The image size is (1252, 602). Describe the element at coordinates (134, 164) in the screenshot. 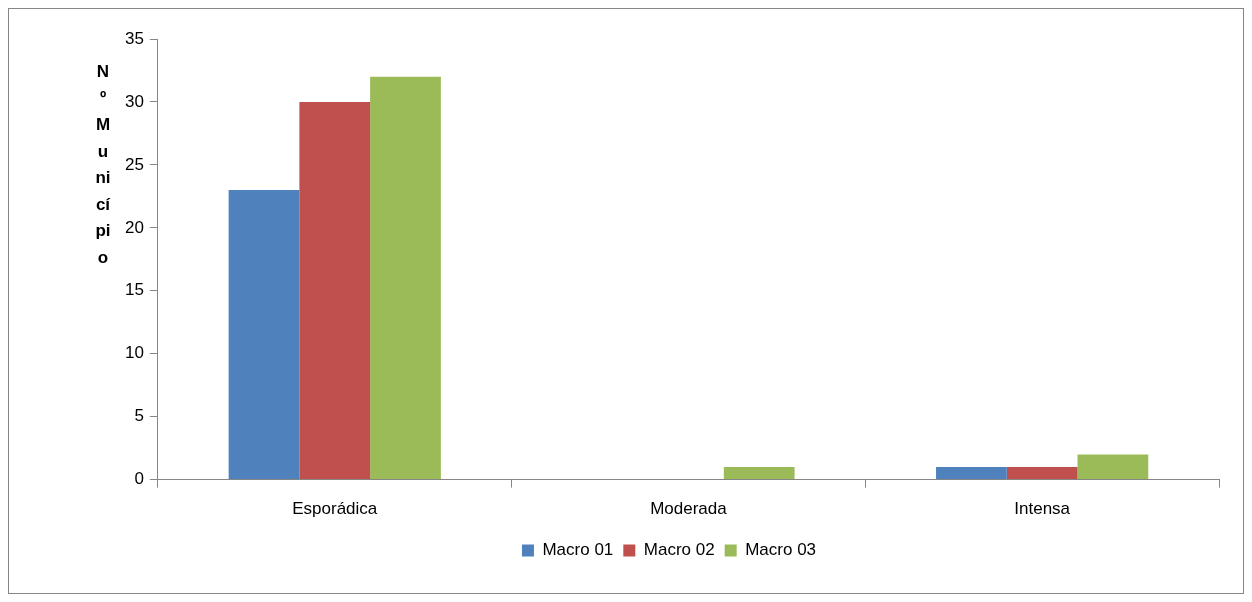

I see `y-tick-label: 25` at that location.